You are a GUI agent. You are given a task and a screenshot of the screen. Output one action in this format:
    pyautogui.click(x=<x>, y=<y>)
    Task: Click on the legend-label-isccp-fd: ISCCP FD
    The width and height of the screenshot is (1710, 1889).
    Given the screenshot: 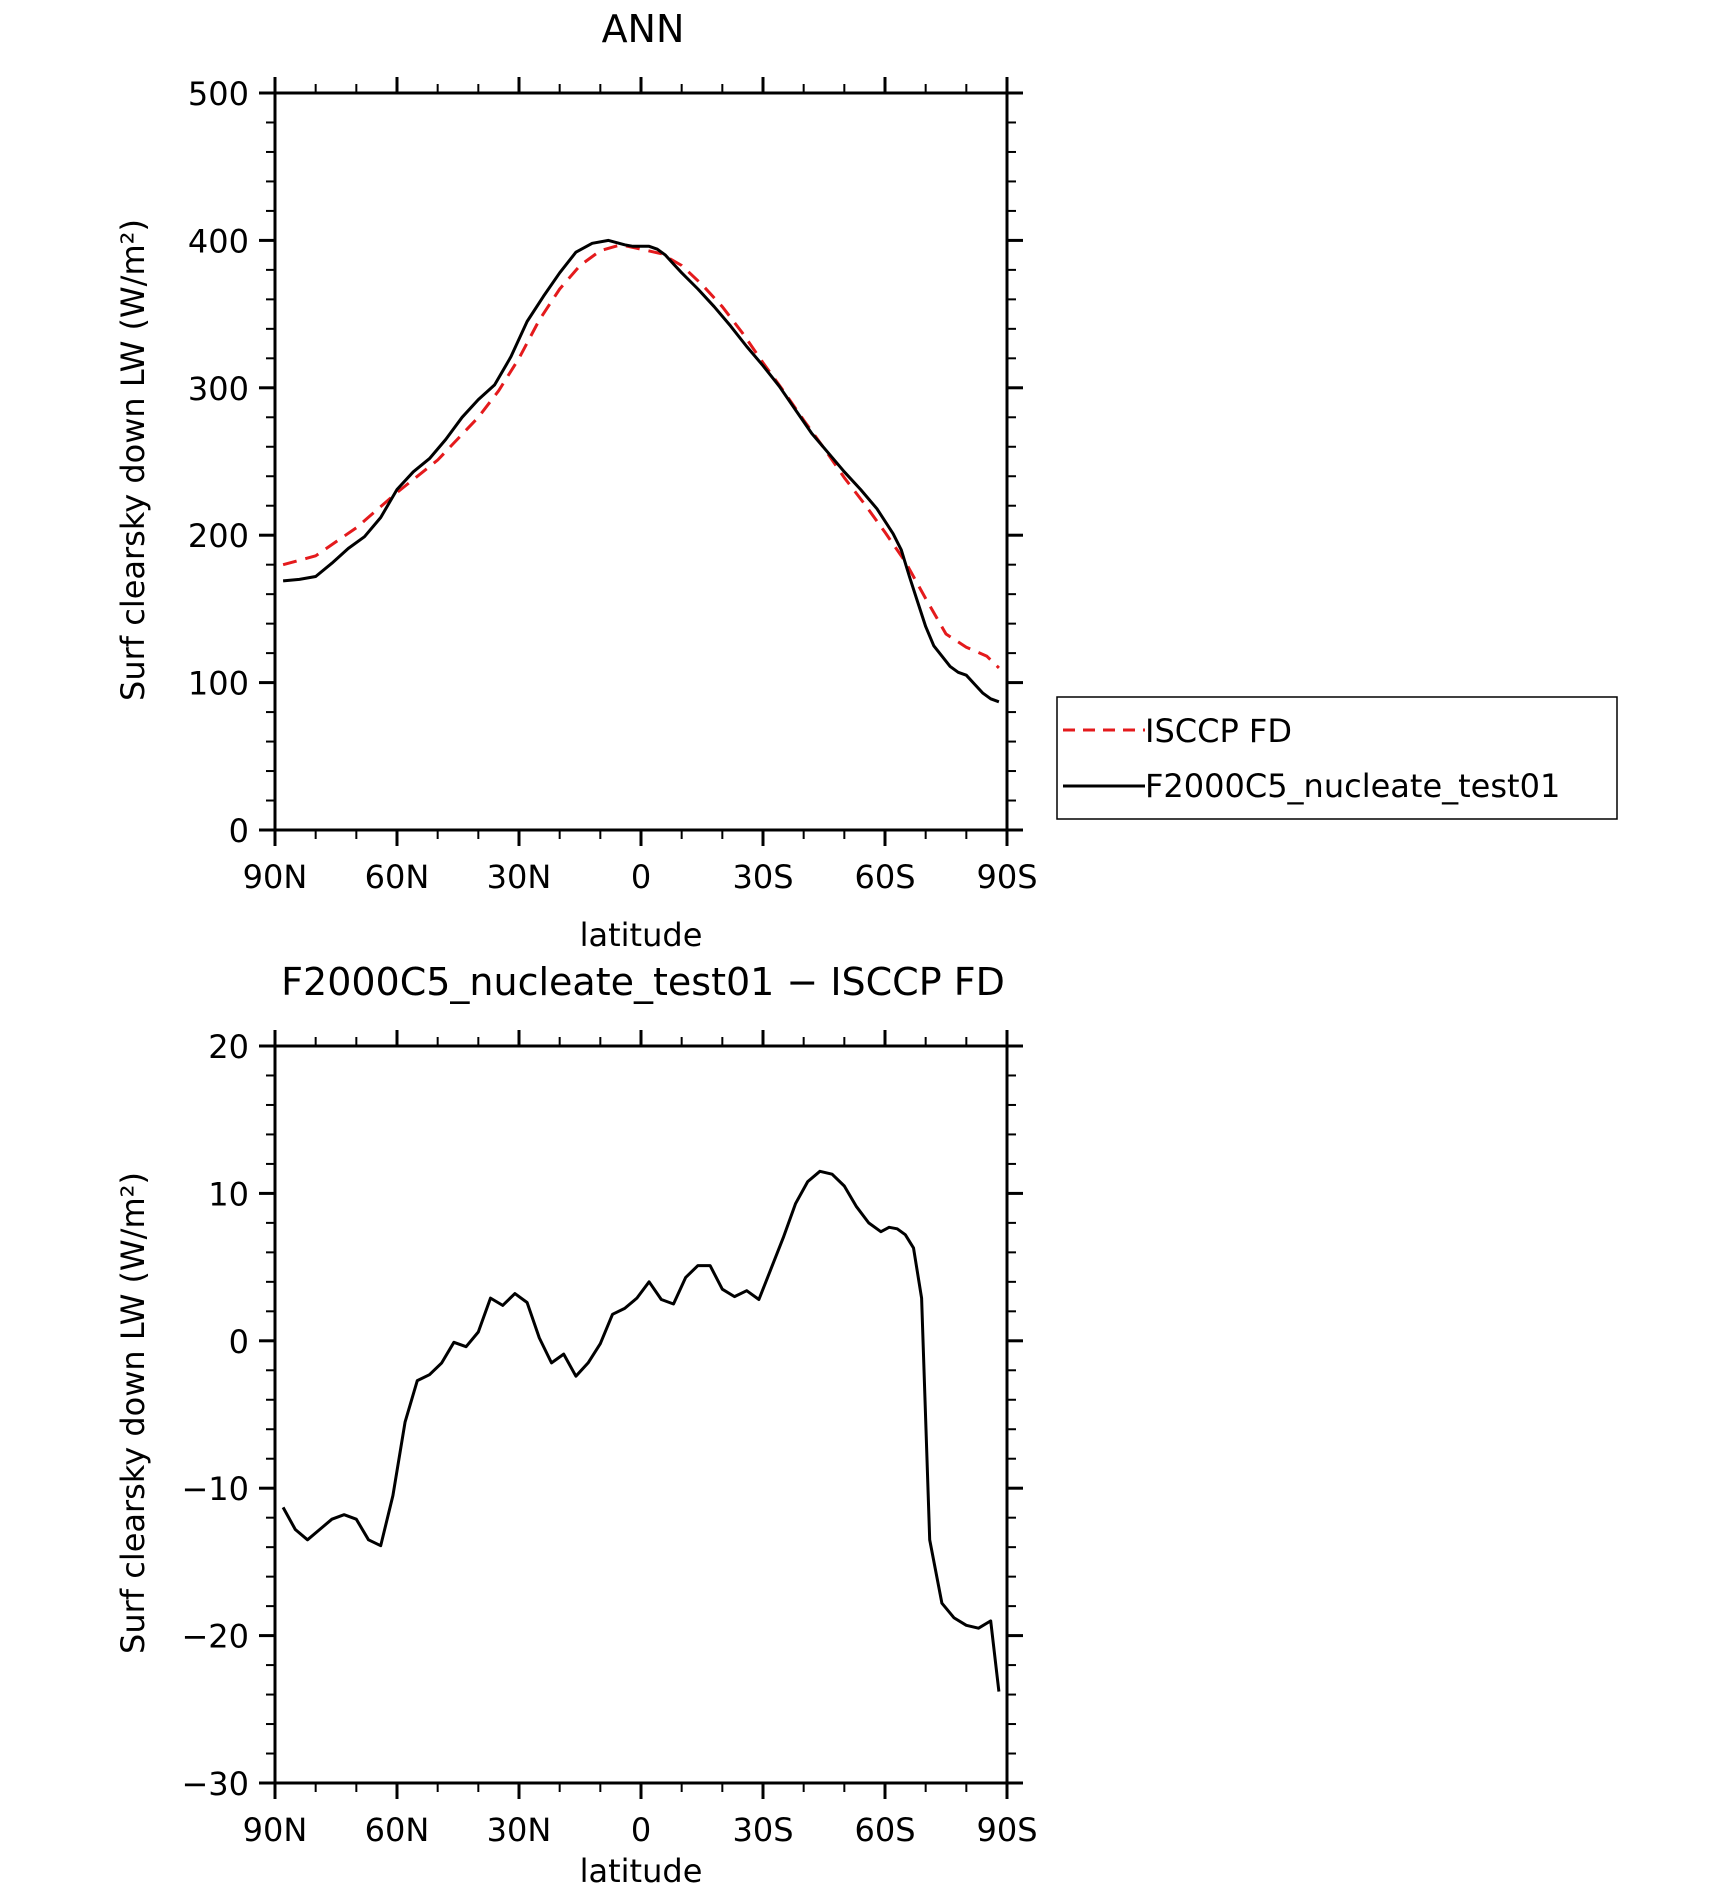 What is the action you would take?
    pyautogui.click(x=1218, y=731)
    